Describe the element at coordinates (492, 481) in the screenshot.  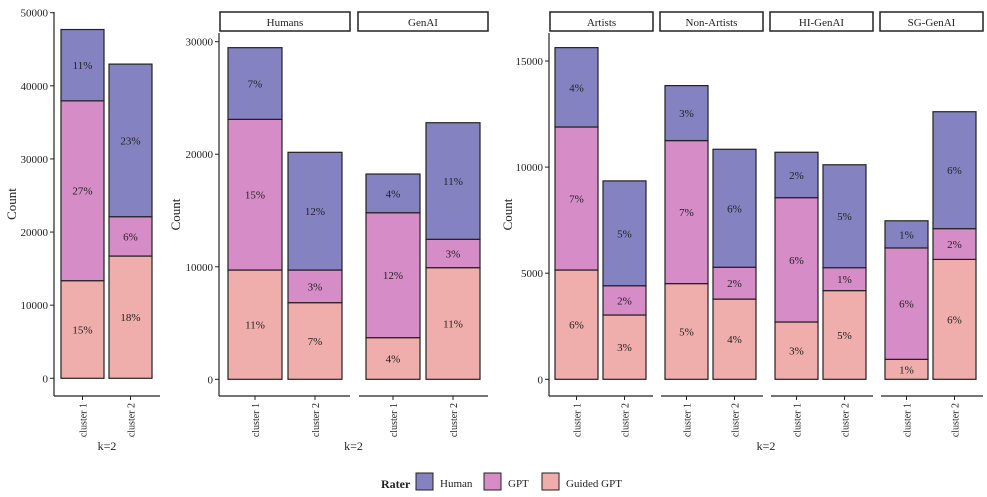
I see `legend-swatch-gpt` at that location.